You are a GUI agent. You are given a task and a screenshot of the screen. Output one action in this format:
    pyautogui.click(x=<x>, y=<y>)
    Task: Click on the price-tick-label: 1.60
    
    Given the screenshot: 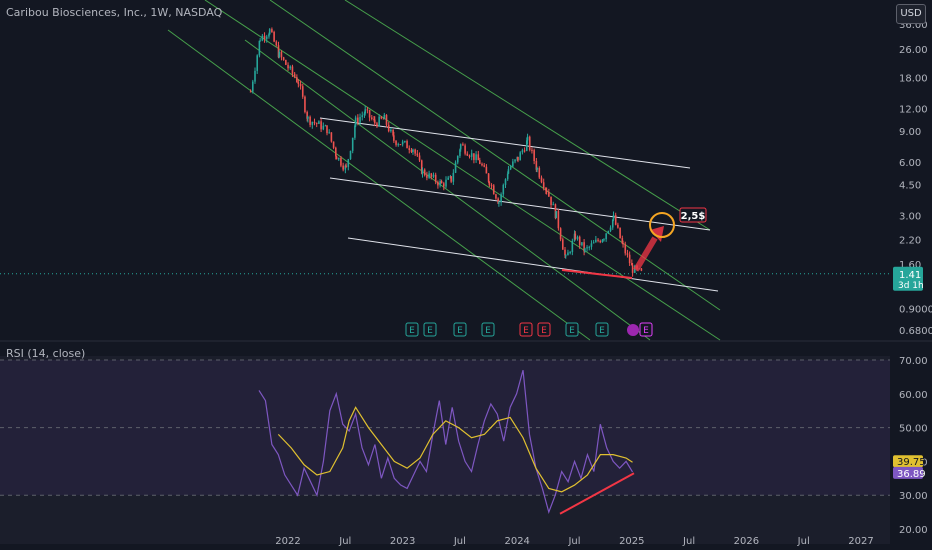 What is the action you would take?
    pyautogui.click(x=910, y=265)
    